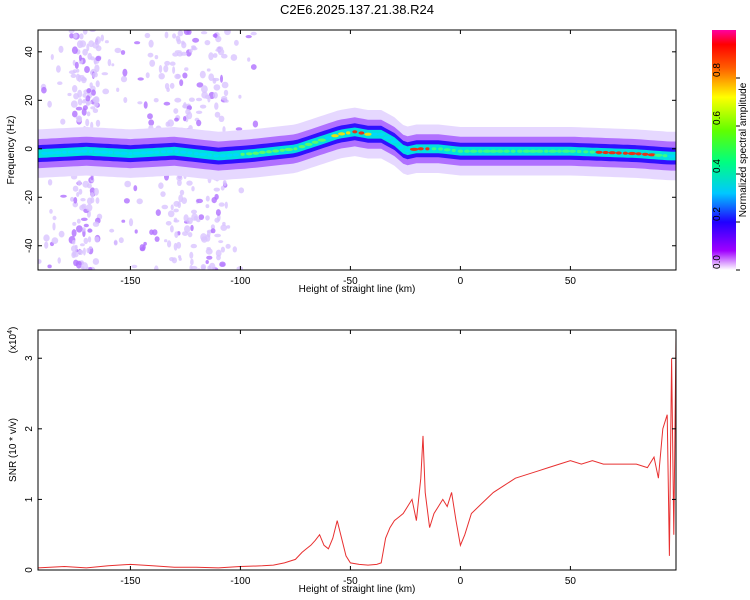 The height and width of the screenshot is (600, 750). What do you see at coordinates (130, 581) in the screenshot?
I see `snr-x-tick-label: -150` at bounding box center [130, 581].